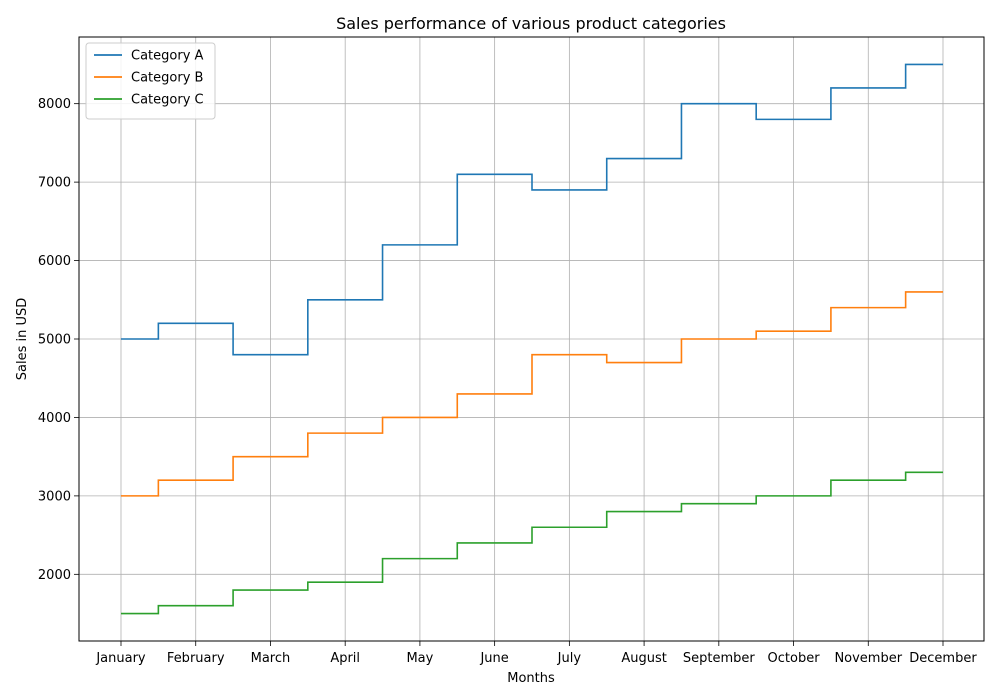 This screenshot has height=700, width=1000. I want to click on y-tick-label: 7000, so click(54, 183).